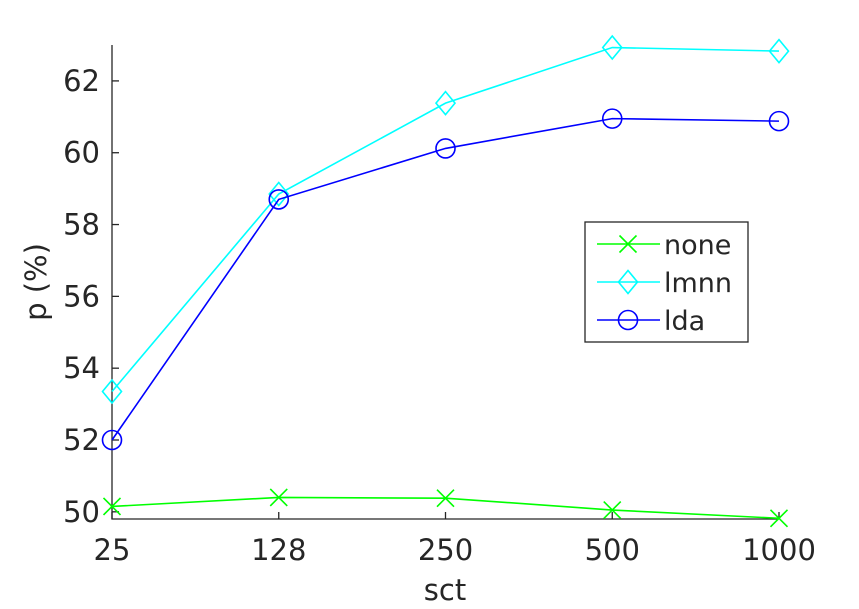  Describe the element at coordinates (698, 283) in the screenshot. I see `legend-label: lmnn` at that location.